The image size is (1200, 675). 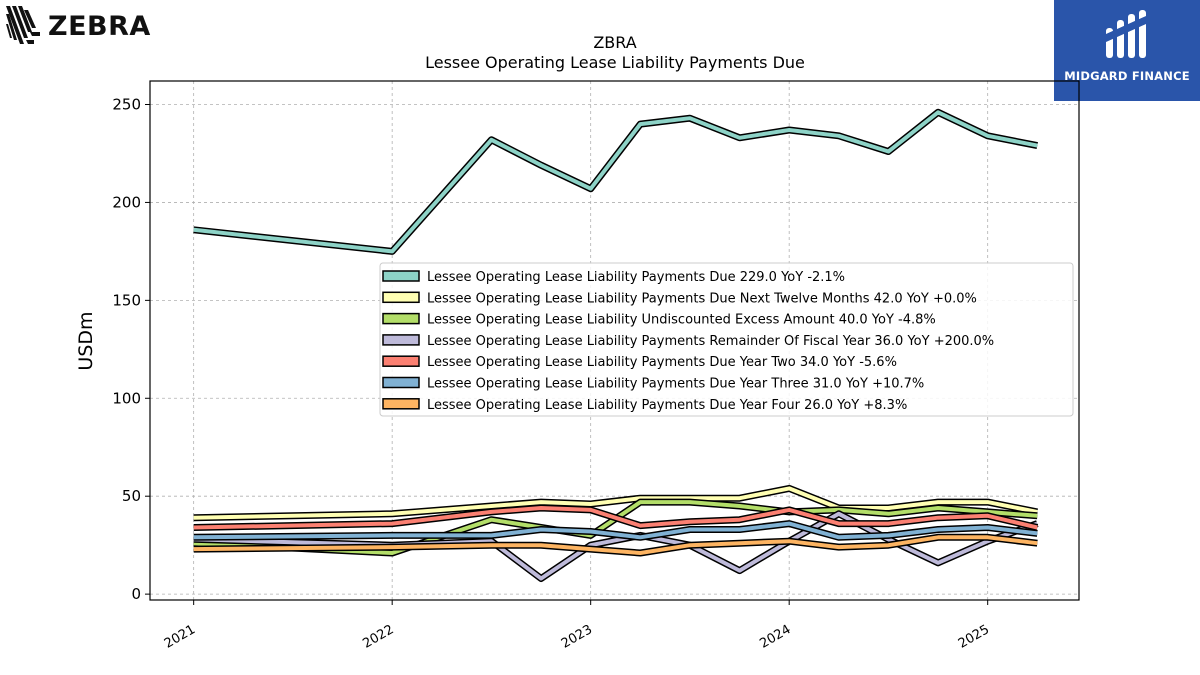 What do you see at coordinates (126, 300) in the screenshot?
I see `y-tick-label: 150` at bounding box center [126, 300].